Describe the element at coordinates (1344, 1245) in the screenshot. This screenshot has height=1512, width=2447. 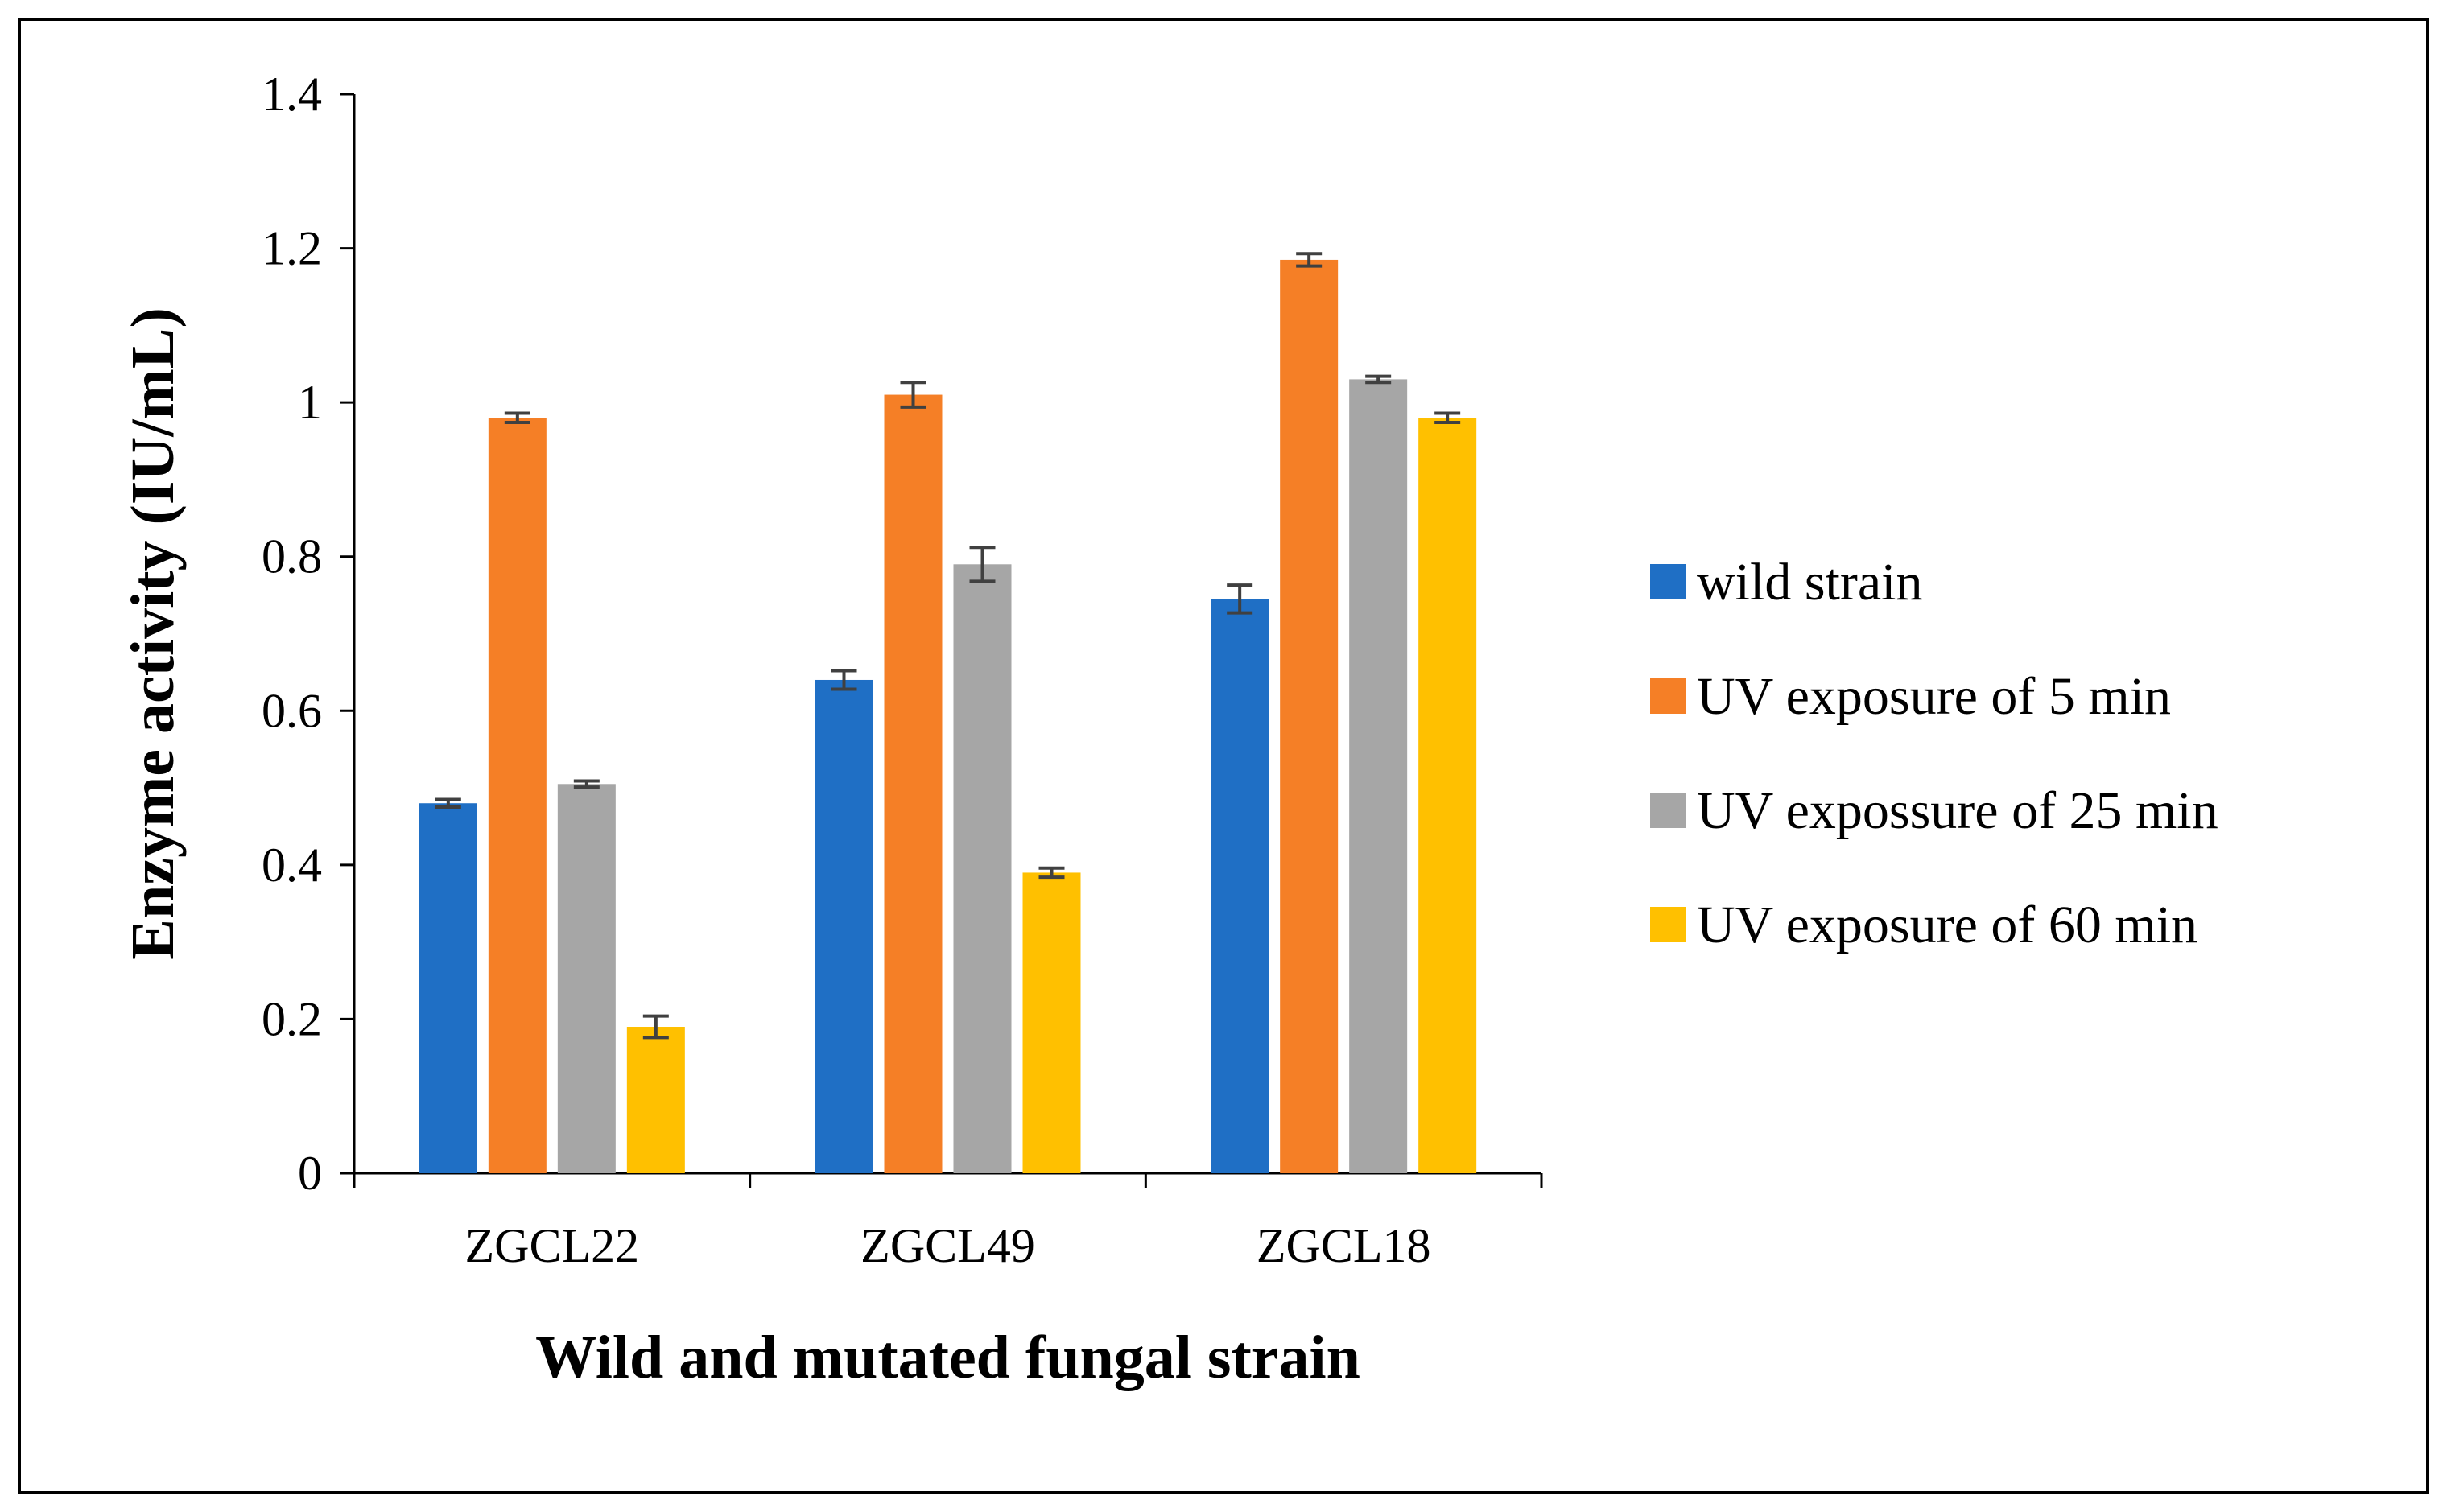
I see `x-tick-label: ZGCL18` at that location.